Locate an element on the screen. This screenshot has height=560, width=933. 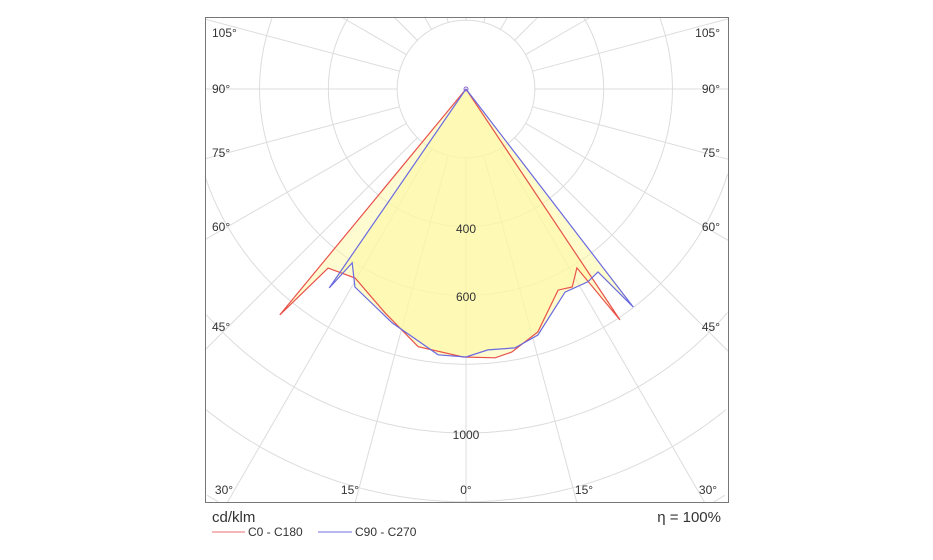
angle-label-left: 45° is located at coordinates (221, 327).